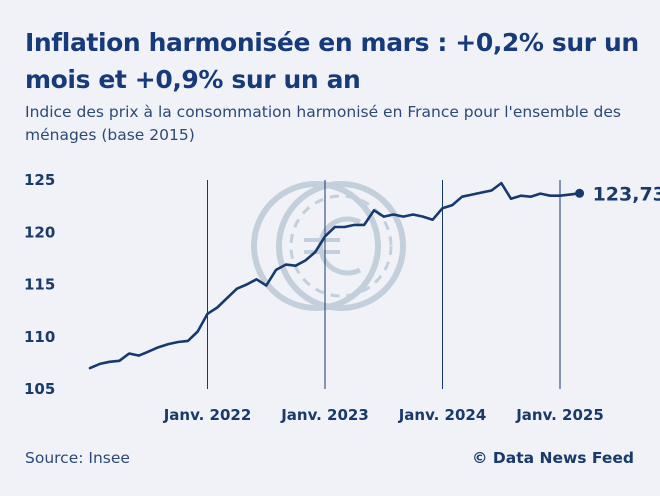 The height and width of the screenshot is (496, 660). What do you see at coordinates (383, 415) in the screenshot?
I see `x-axis: Janv. 2022 Janv. 2023 Janv. 2024 Janv. 2025` at bounding box center [383, 415].